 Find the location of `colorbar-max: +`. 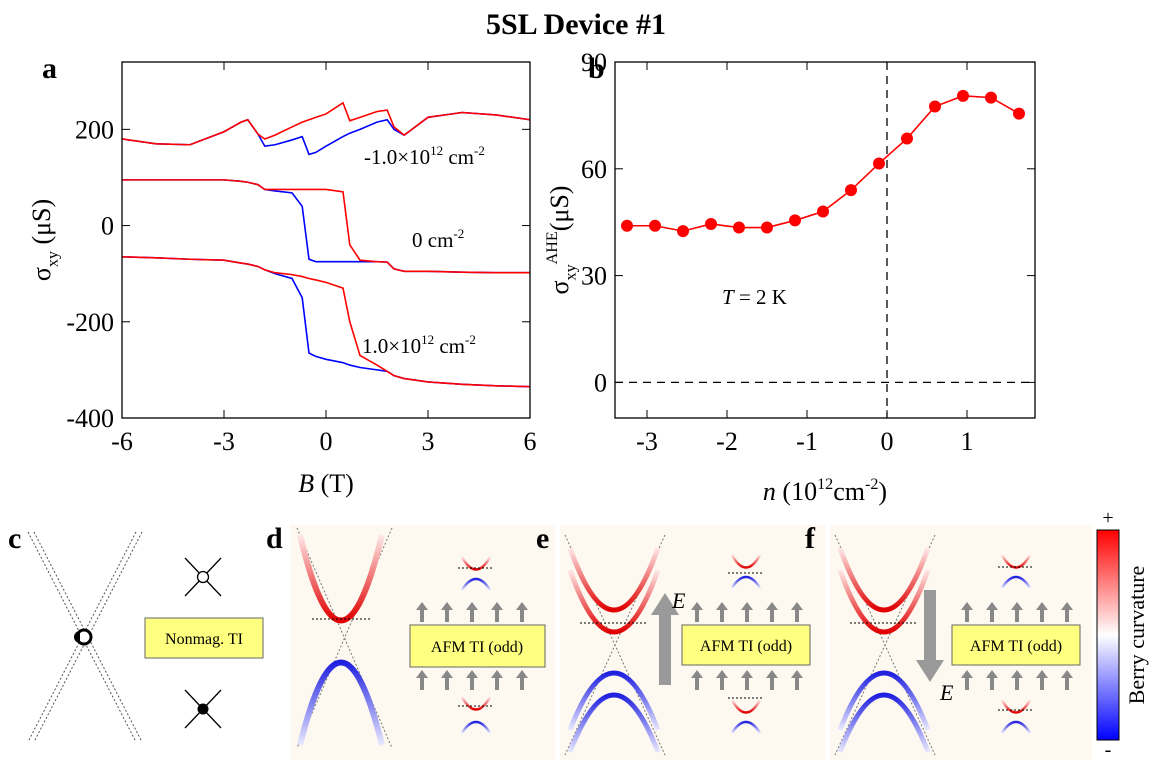

colorbar-max: + is located at coordinates (1107, 518).